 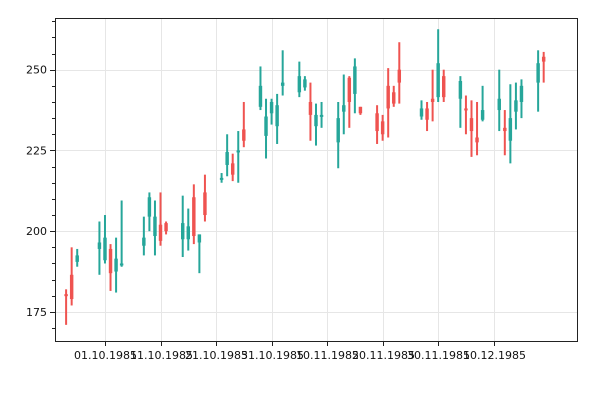 What do you see at coordinates (494, 355) in the screenshot?
I see `x-tick-label: 10.12.1985` at bounding box center [494, 355].